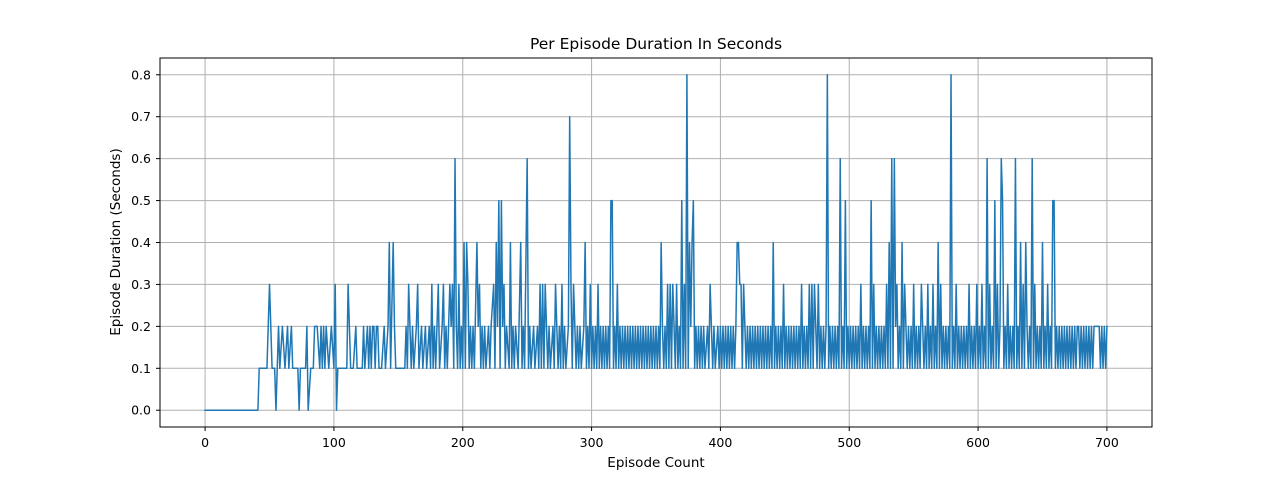 The image size is (1280, 480). Describe the element at coordinates (334, 442) in the screenshot. I see `x-tick-label: 100` at that location.